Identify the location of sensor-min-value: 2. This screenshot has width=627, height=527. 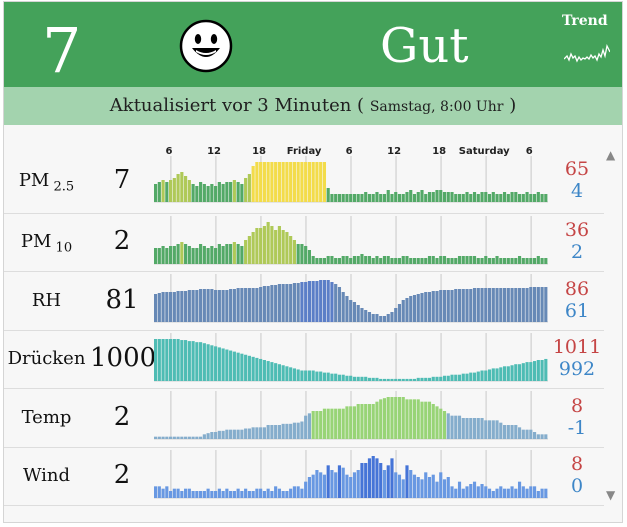
(577, 252).